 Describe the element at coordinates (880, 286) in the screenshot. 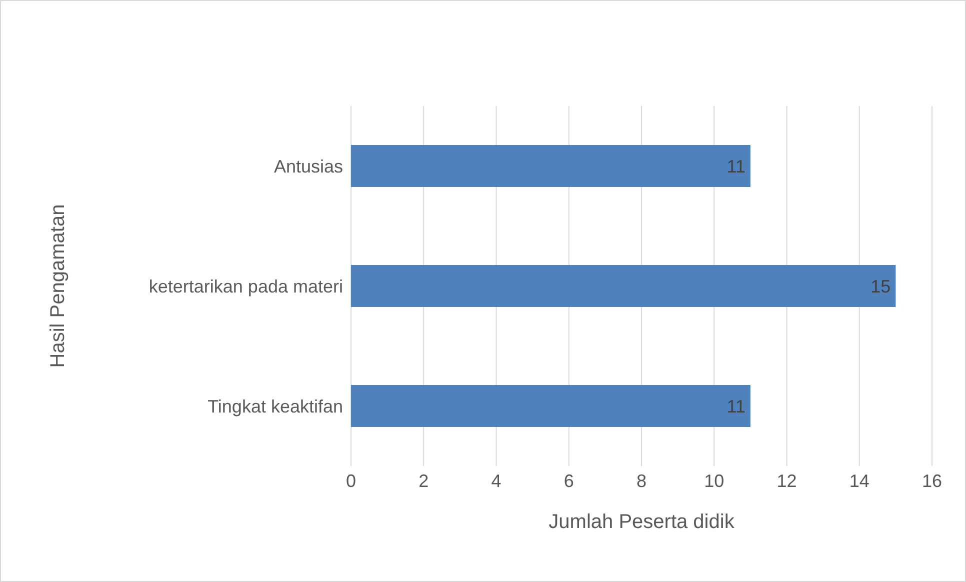

I see `data-label: 15` at that location.